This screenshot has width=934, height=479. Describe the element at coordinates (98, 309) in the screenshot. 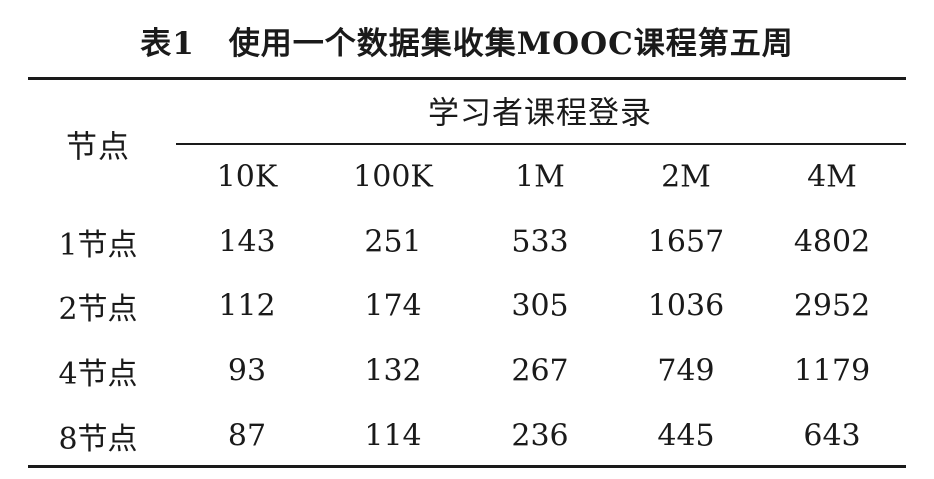

I see `row-label: 2节点` at that location.